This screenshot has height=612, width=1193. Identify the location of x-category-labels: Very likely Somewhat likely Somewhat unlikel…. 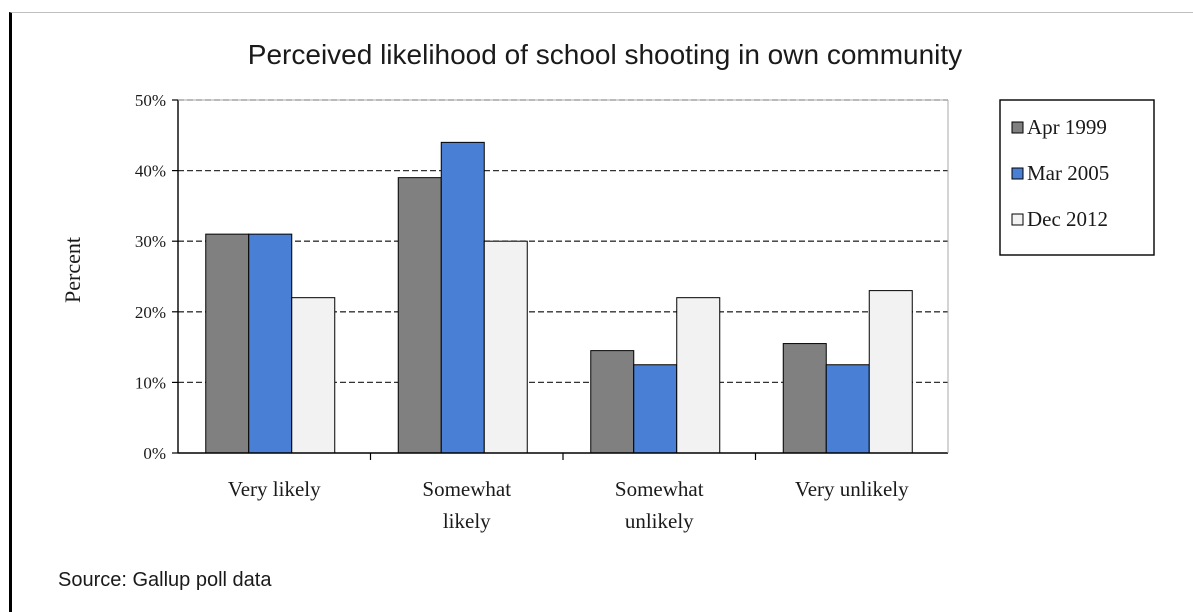
(568, 505).